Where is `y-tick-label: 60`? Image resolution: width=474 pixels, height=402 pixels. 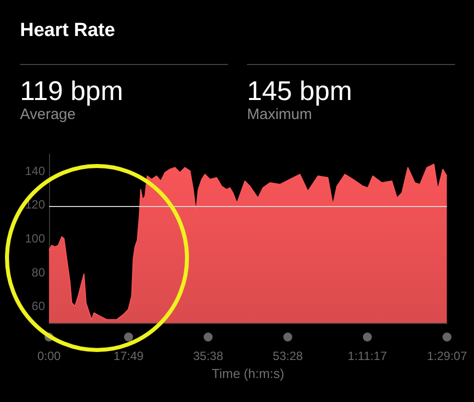
y-tick-label: 60 is located at coordinates (39, 306).